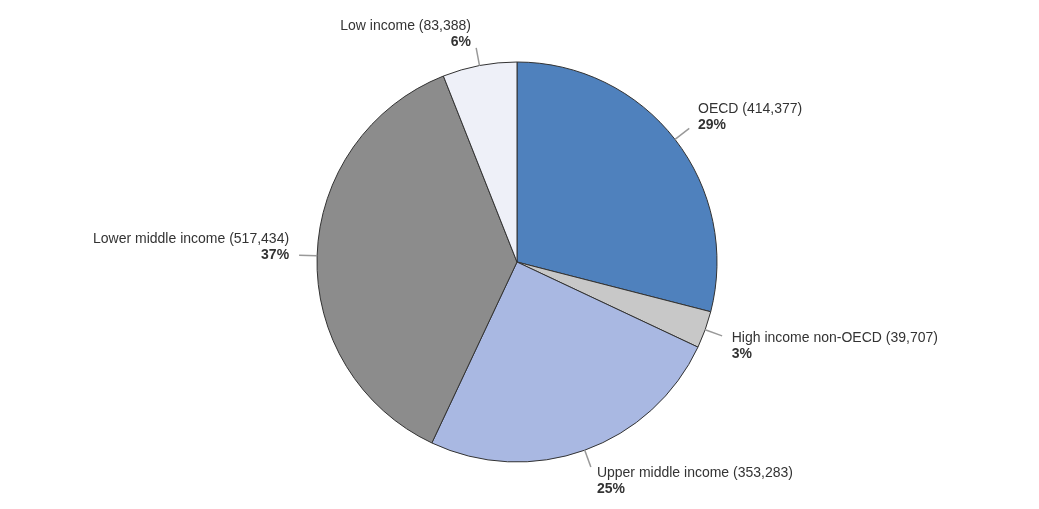 The image size is (1039, 509). What do you see at coordinates (834, 336) in the screenshot?
I see `slice-label: High income non-OECD (39,707)` at bounding box center [834, 336].